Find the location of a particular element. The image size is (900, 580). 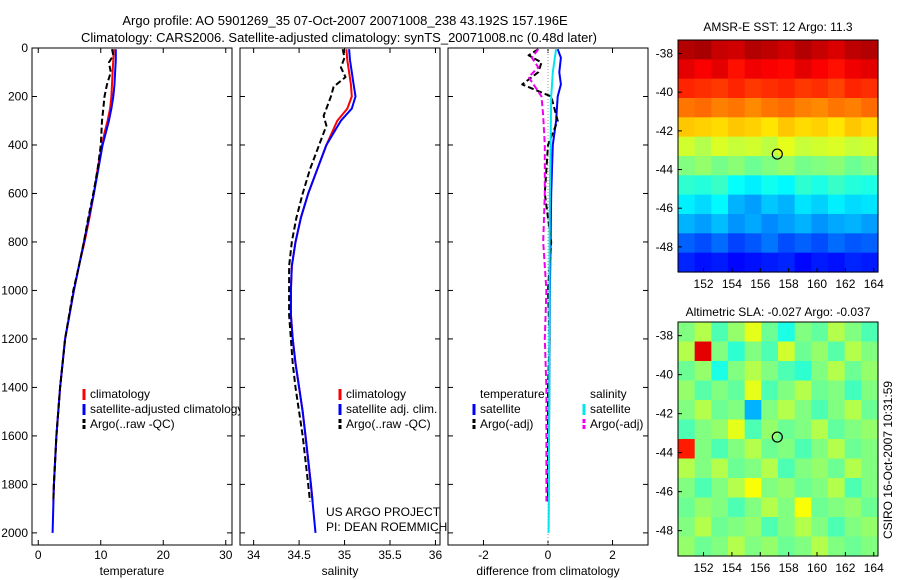

salinity-legend-label: climatology is located at coordinates (376, 394).